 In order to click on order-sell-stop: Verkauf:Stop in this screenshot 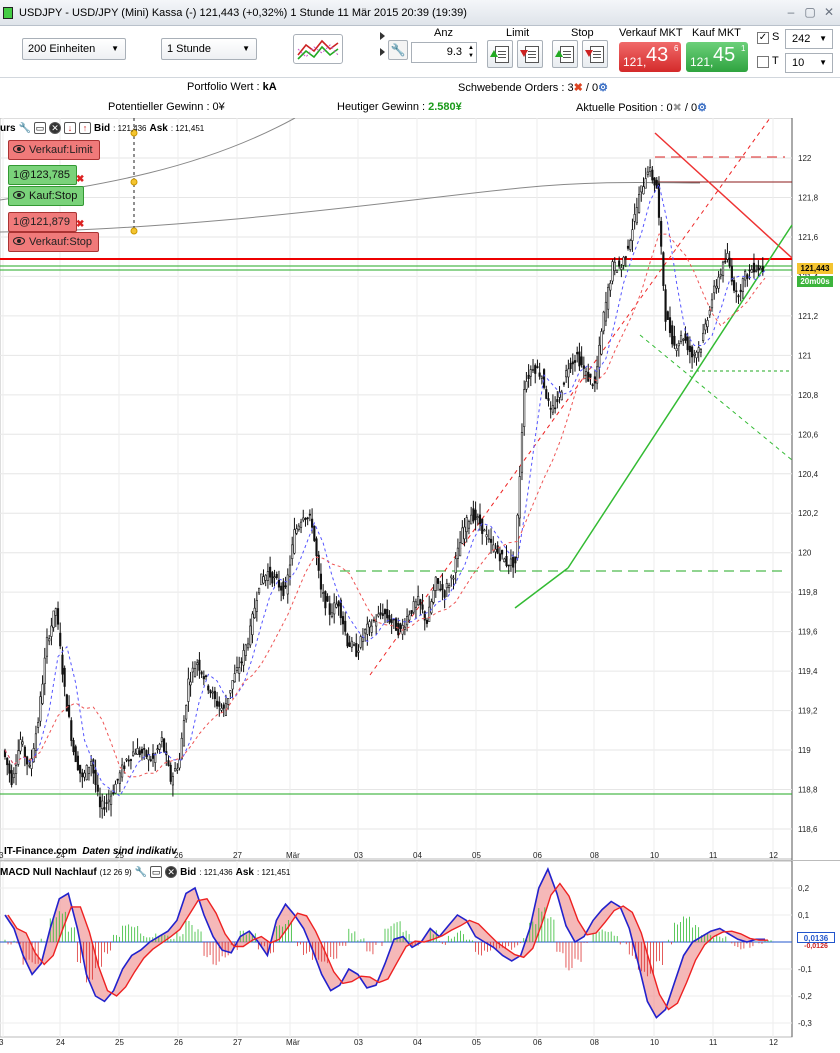, I will do `click(53, 242)`.